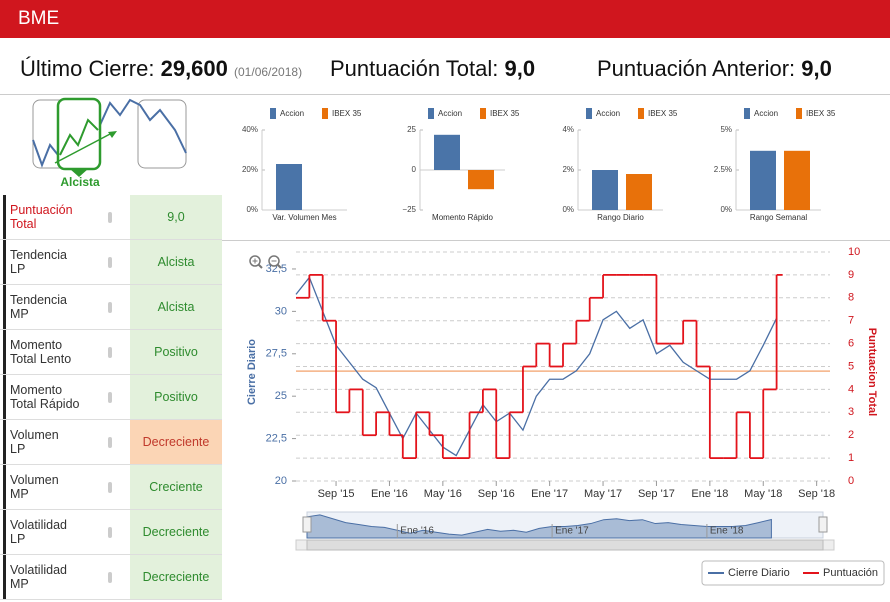 Image resolution: width=890 pixels, height=602 pixels. I want to click on y2-axis-title: Puntuacion Total, so click(872, 372).